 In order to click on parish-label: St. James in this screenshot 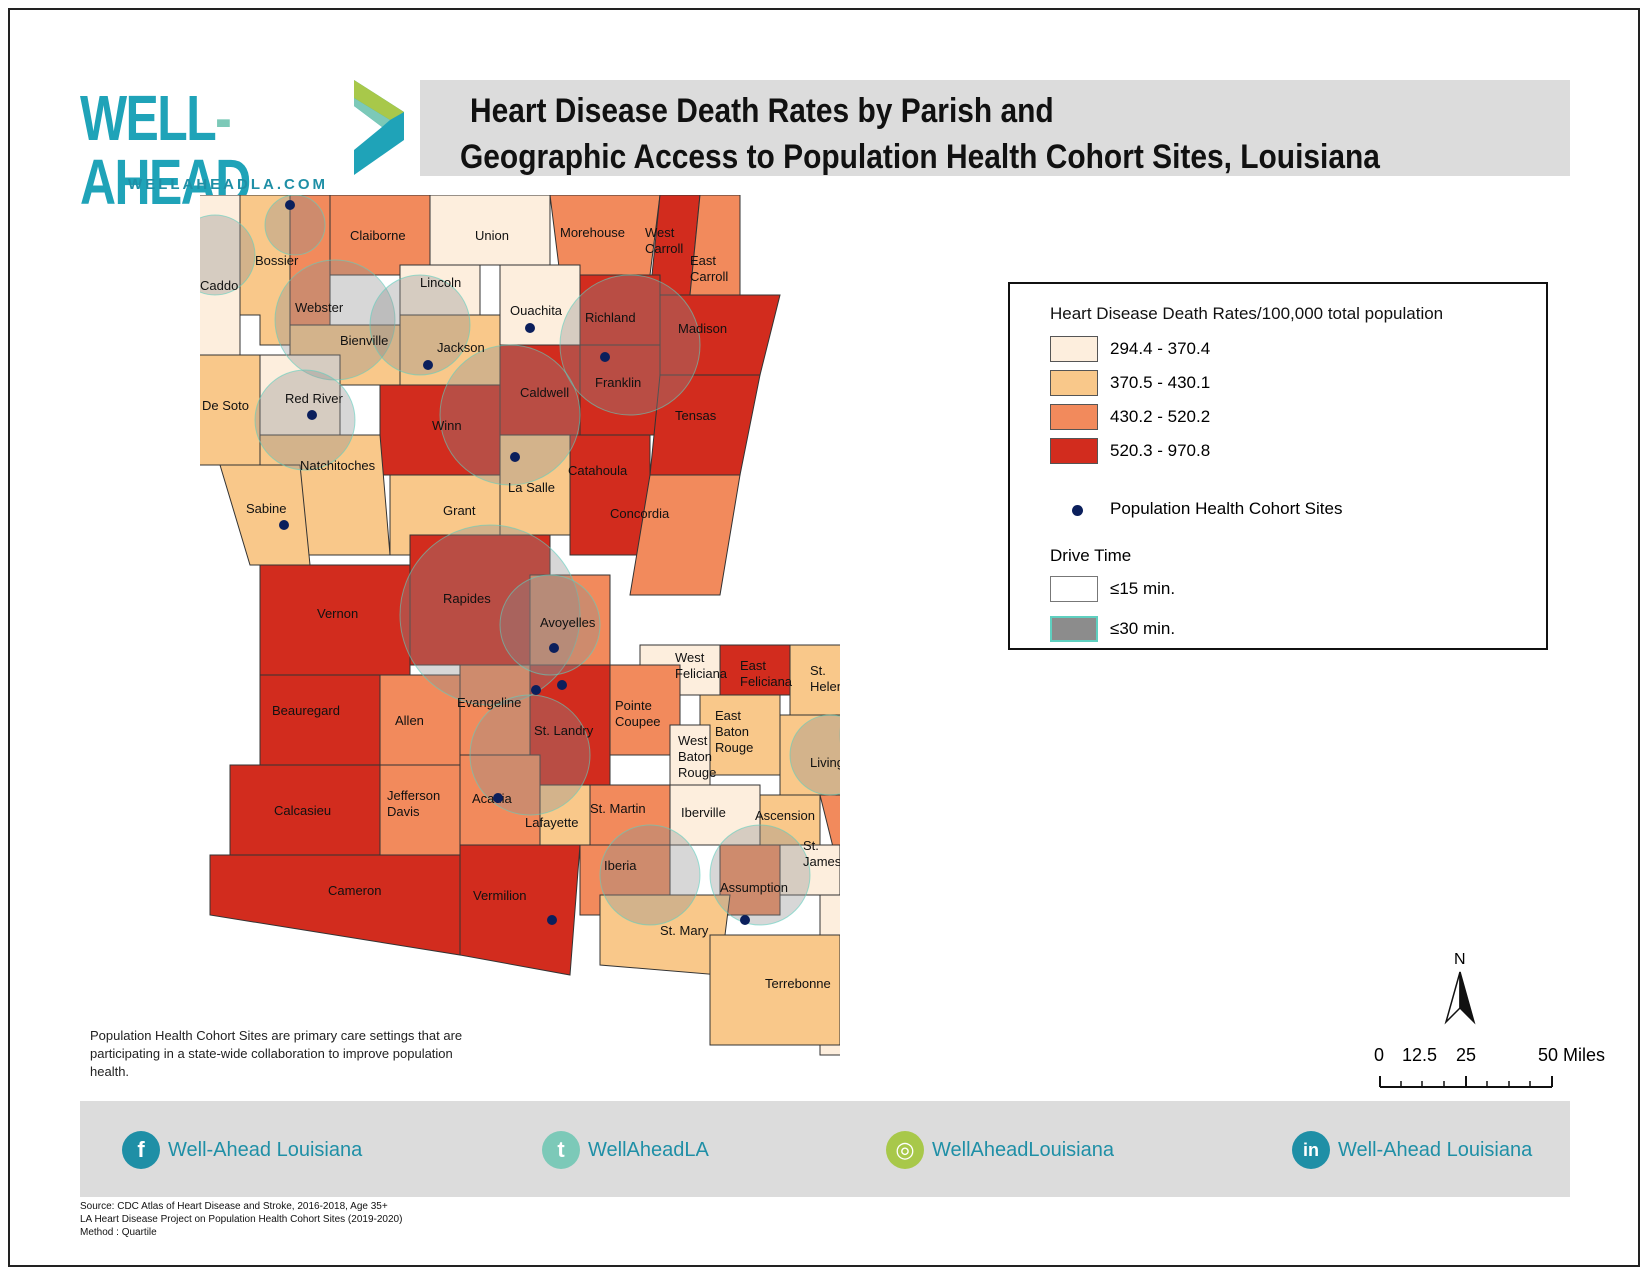, I will do `click(821, 853)`.